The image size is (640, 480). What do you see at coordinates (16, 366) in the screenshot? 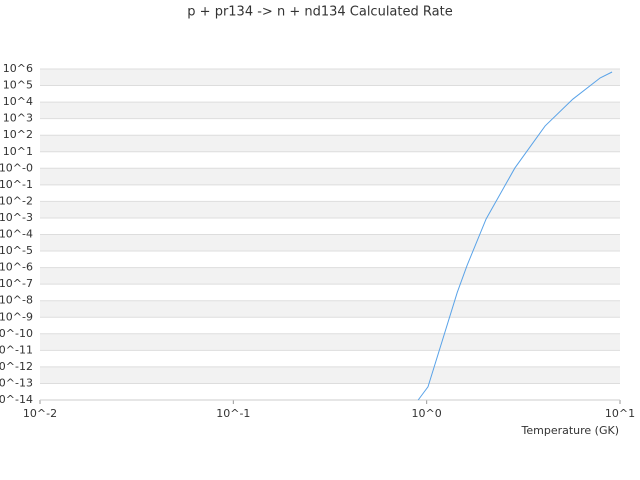
I see `y-tick-label: 10^-12` at bounding box center [16, 366].